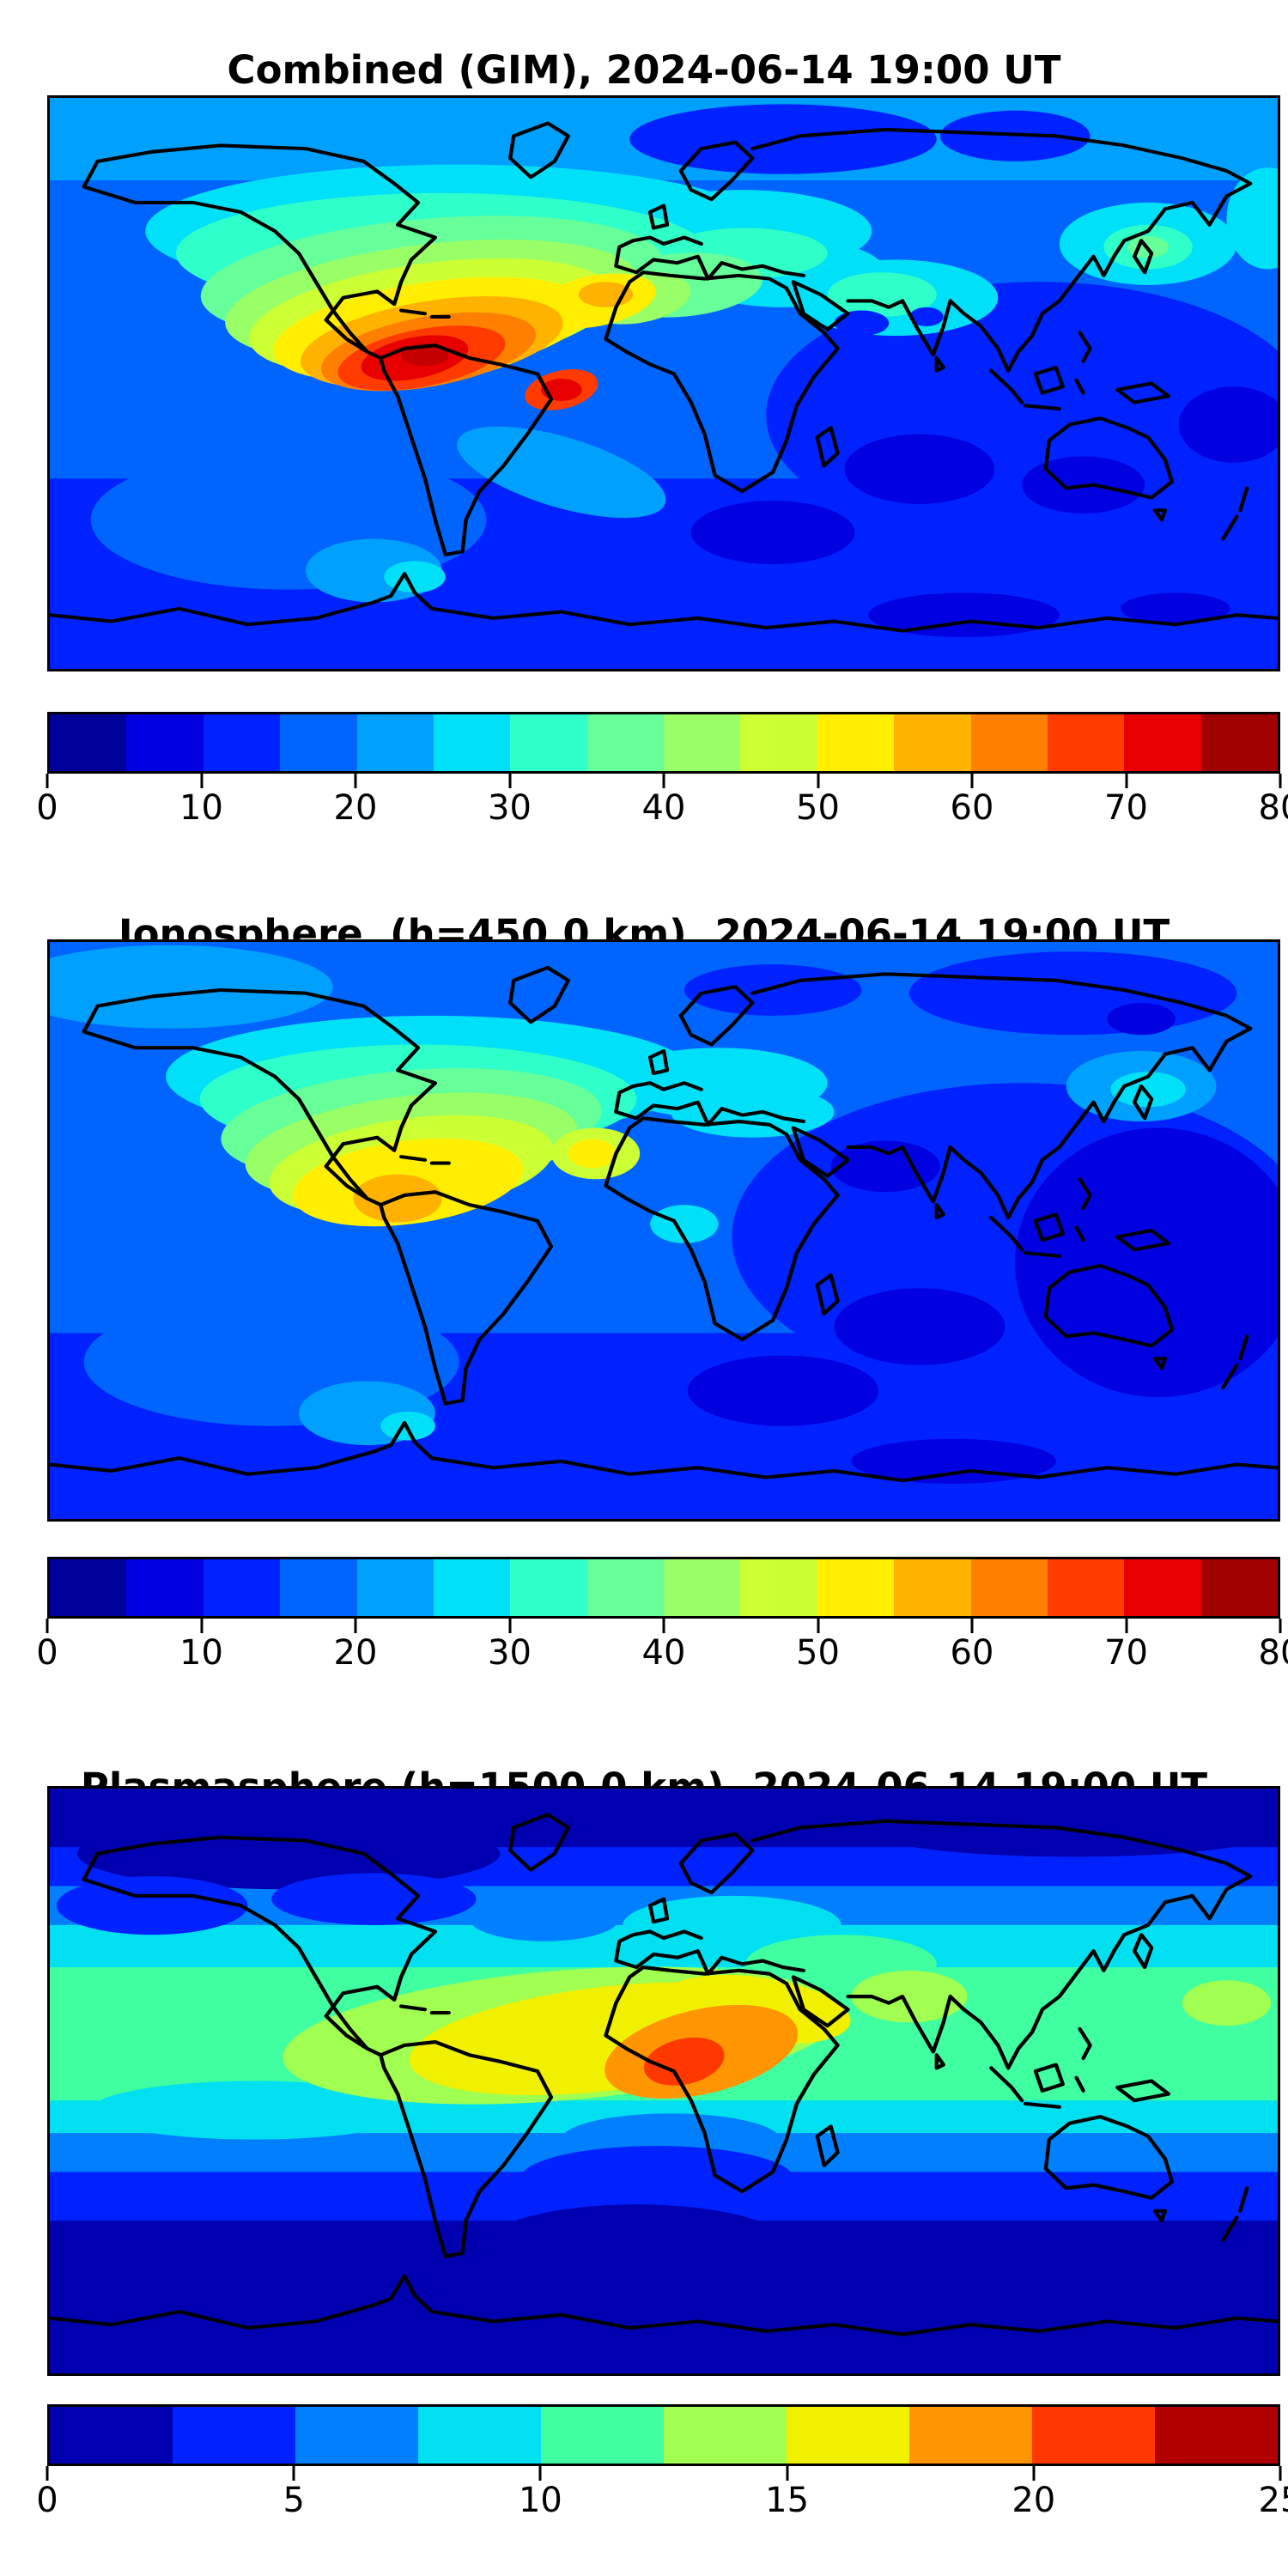 The image size is (1288, 2576). I want to click on panel-title-combined: Combined (GIM), 2024-06-14 19:00 UT, so click(644, 70).